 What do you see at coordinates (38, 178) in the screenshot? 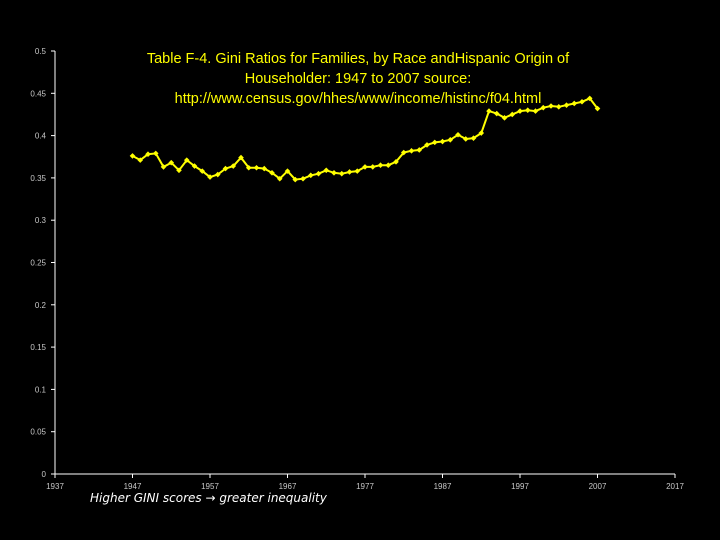
I see `y-tick-label: 0.35` at bounding box center [38, 178].